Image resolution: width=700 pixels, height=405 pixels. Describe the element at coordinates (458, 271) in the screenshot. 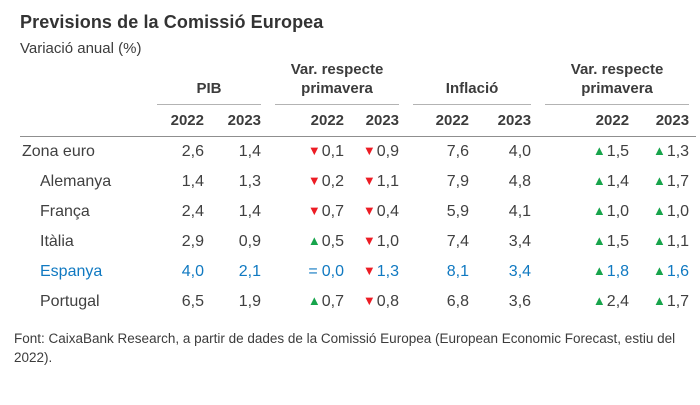

I see `inflacio-2022-cell: 8,1` at that location.